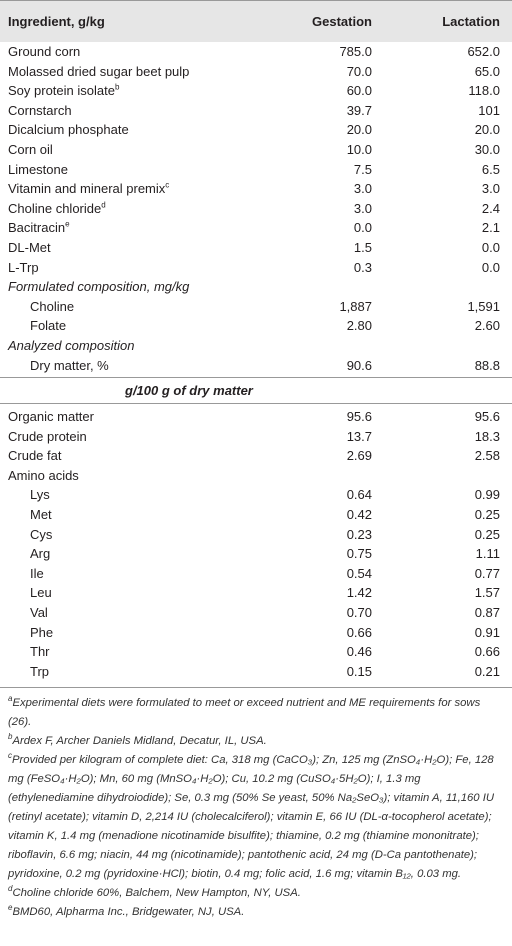 The width and height of the screenshot is (512, 946). What do you see at coordinates (145, 189) in the screenshot?
I see `ingredient-cell: Vitamin and mineral premixc` at bounding box center [145, 189].